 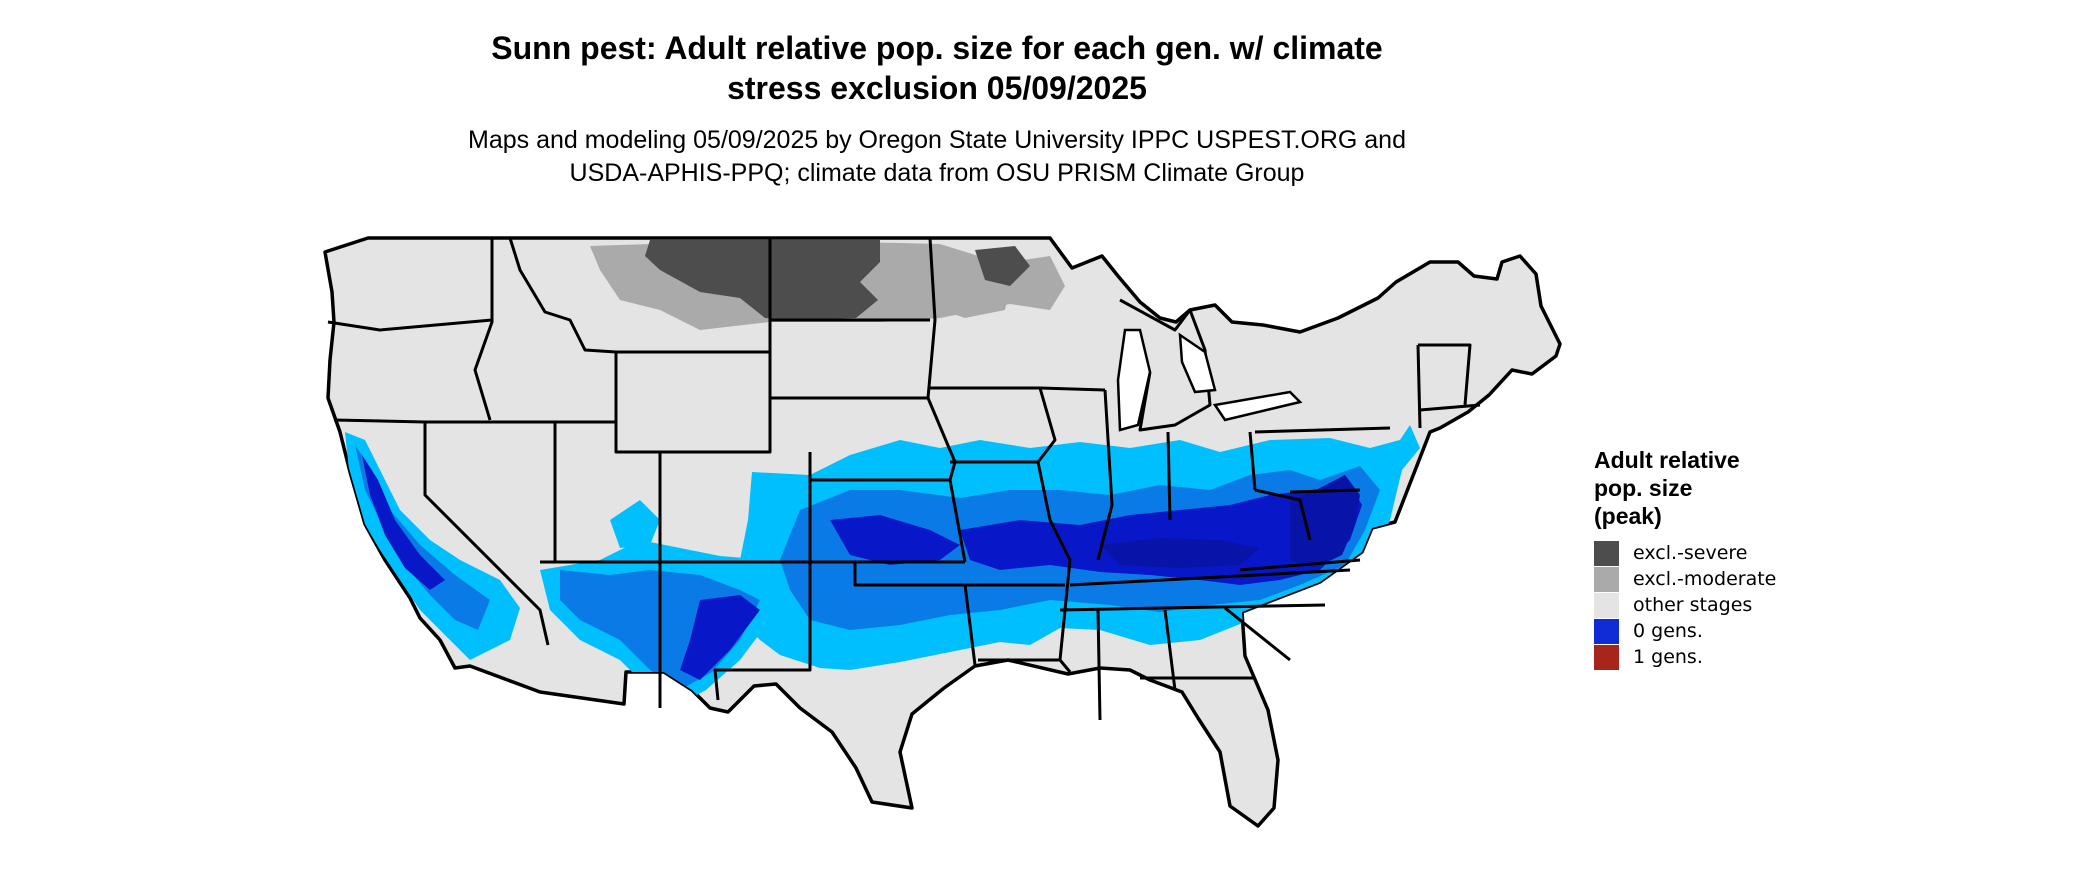 What do you see at coordinates (1606, 605) in the screenshot?
I see `legend-swatch-other-stages` at bounding box center [1606, 605].